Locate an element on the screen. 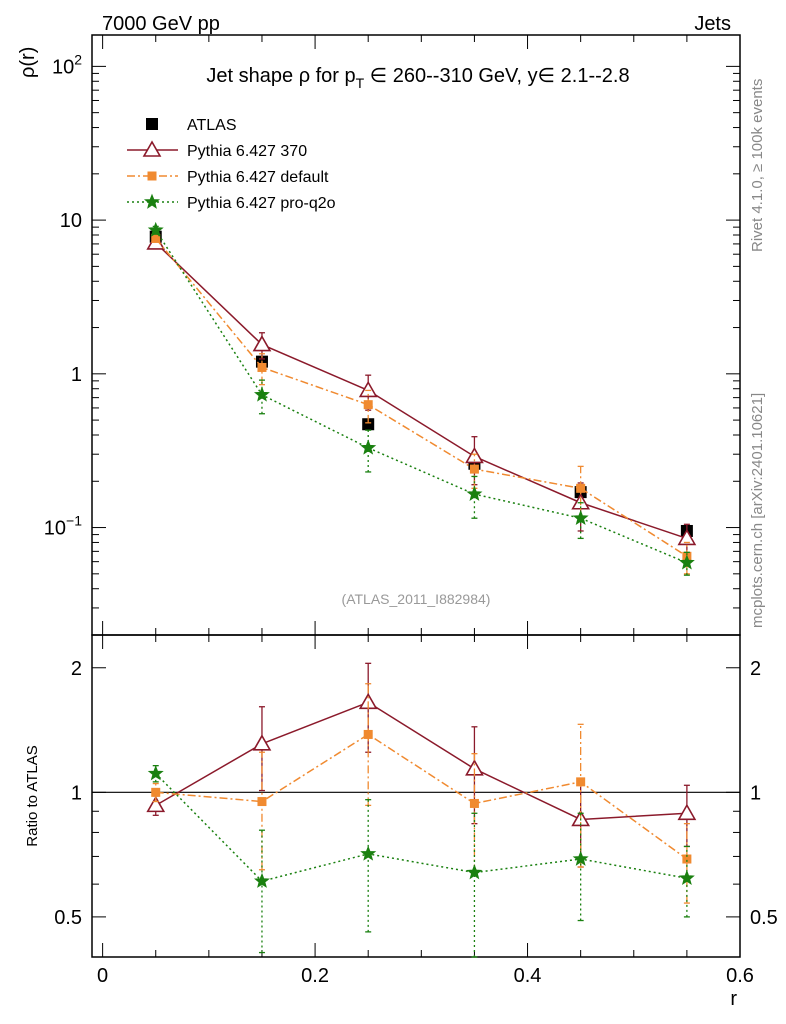 The height and width of the screenshot is (1024, 786). x-tick-label: 0.2 is located at coordinates (315, 976).